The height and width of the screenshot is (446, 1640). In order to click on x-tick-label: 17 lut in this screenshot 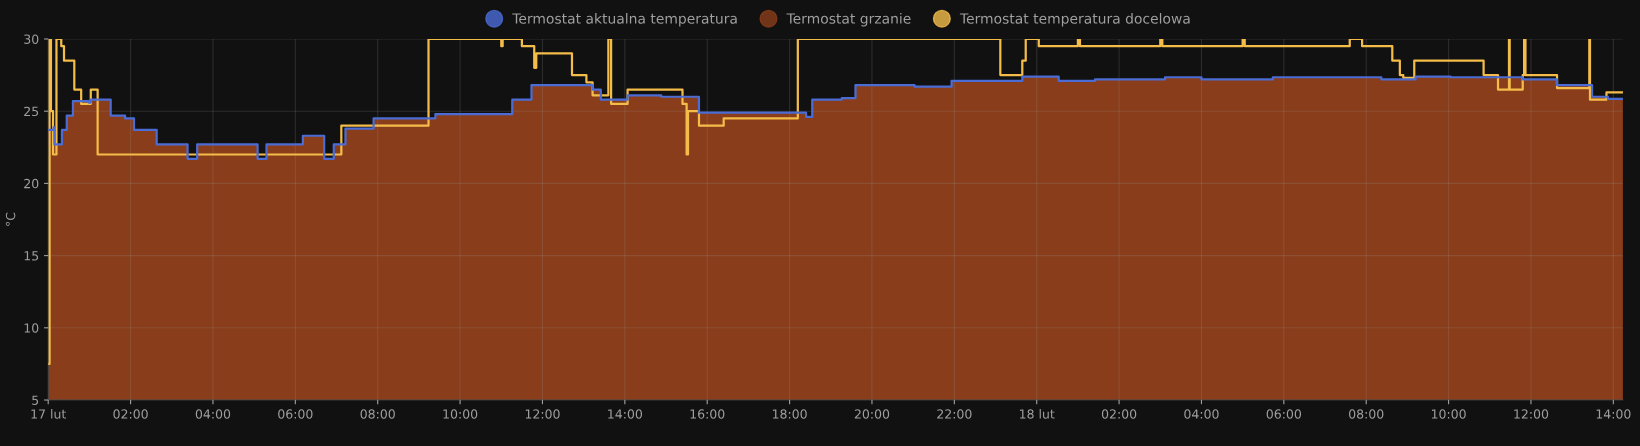, I will do `click(49, 414)`.